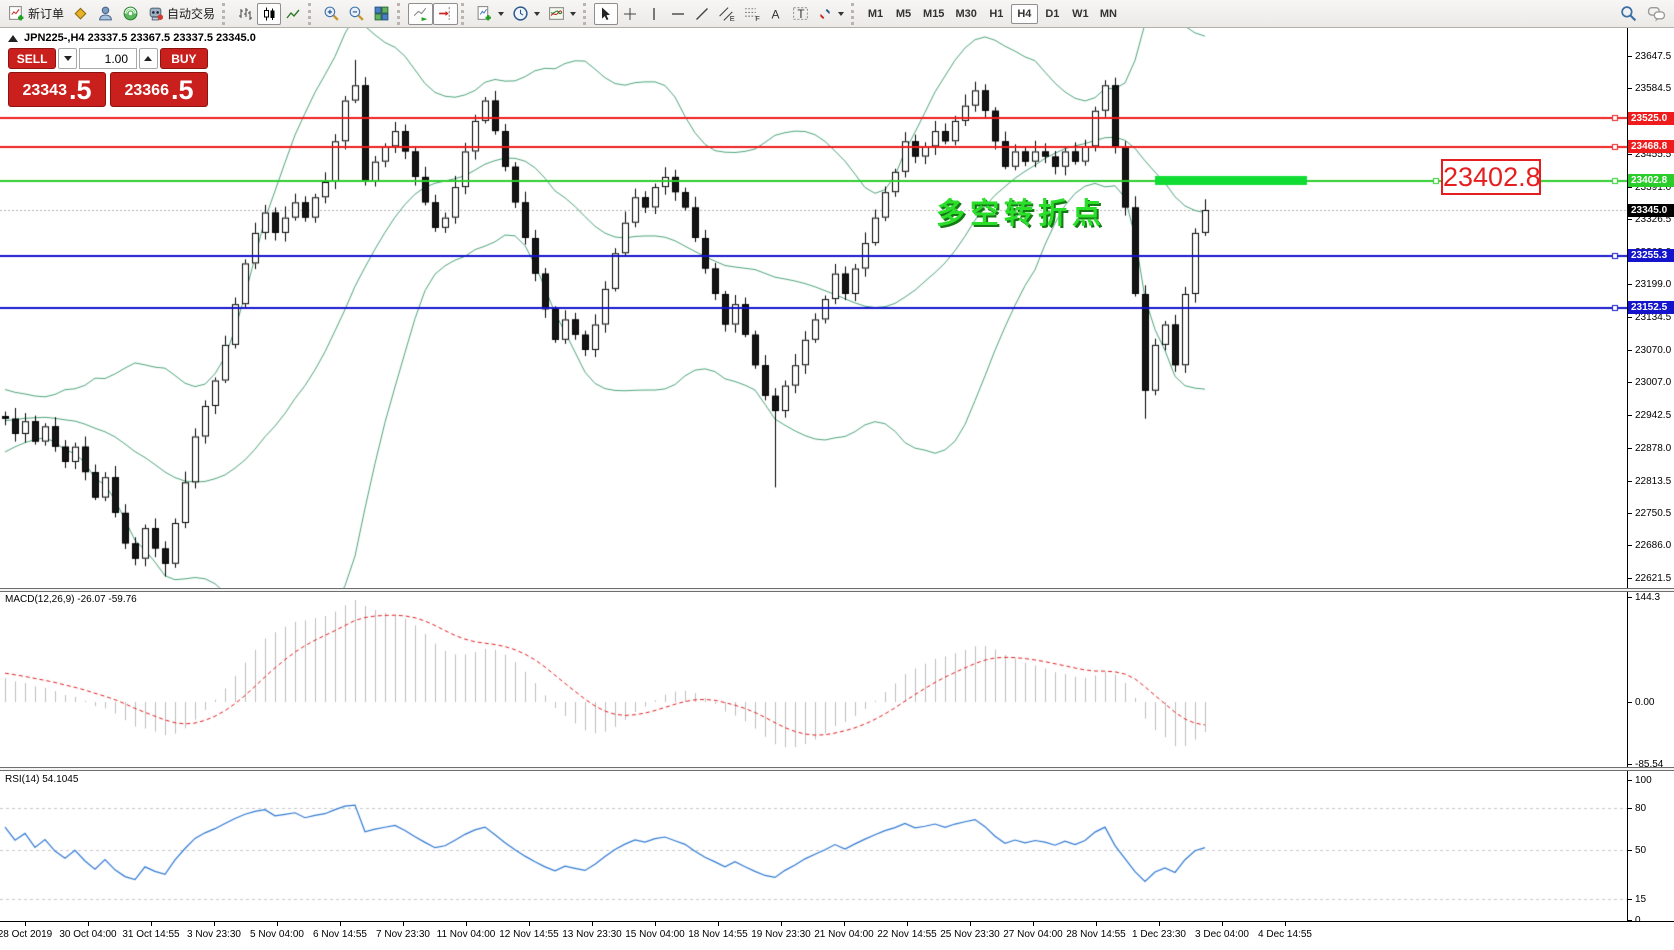 This screenshot has width=1674, height=950. I want to click on cursor-tool-button, so click(606, 13).